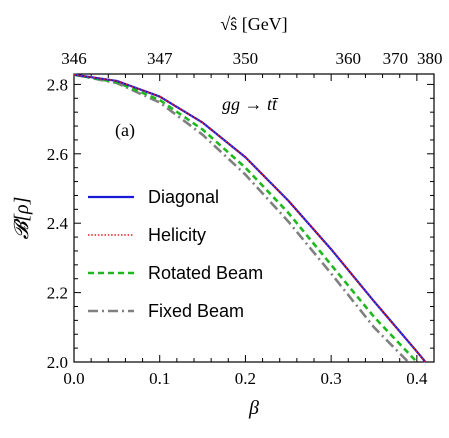 The width and height of the screenshot is (449, 438). Describe the element at coordinates (160, 58) in the screenshot. I see `top-tick-label: 347` at that location.